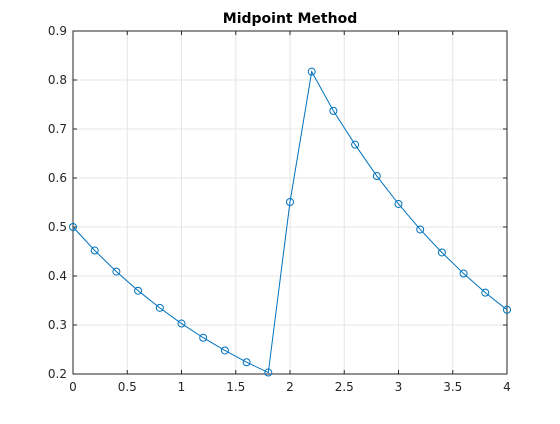 Image resolution: width=560 pixels, height=424 pixels. I want to click on x-tick-label: 1, so click(182, 387).